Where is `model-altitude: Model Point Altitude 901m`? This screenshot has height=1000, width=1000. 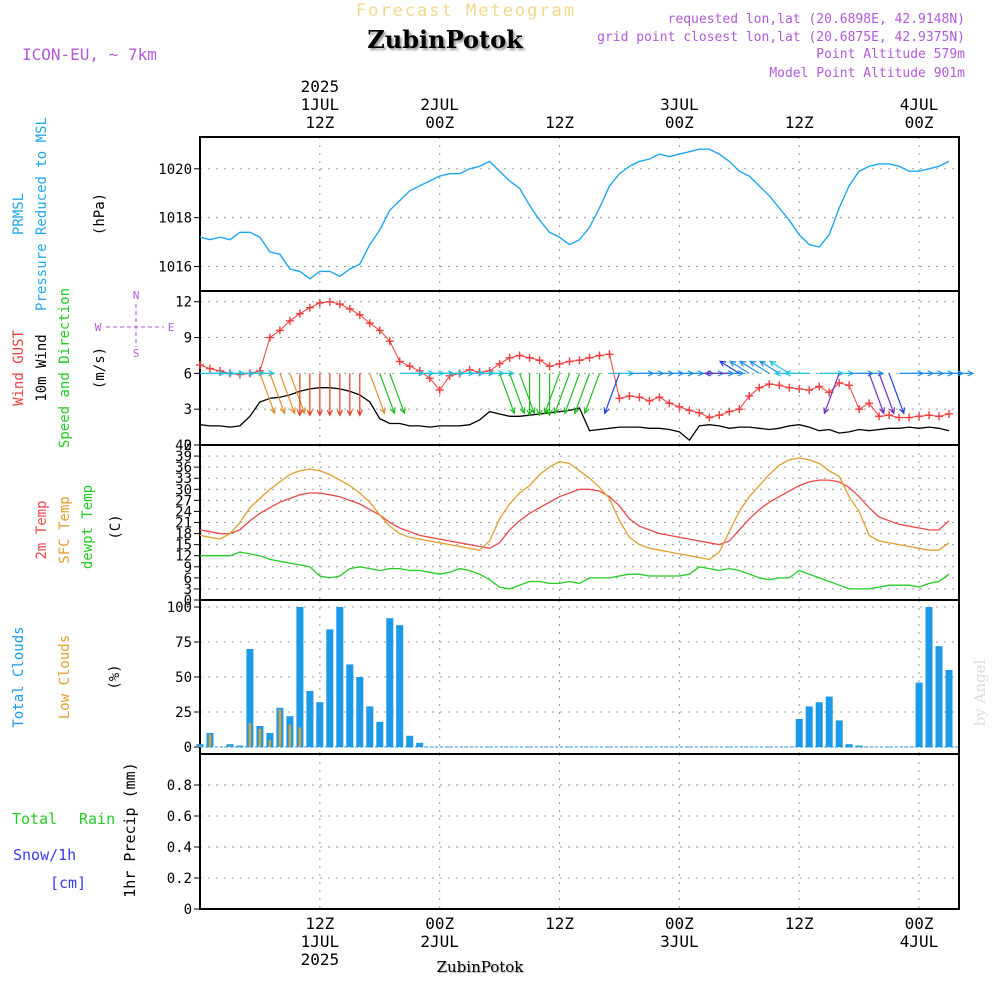 model-altitude: Model Point Altitude 901m is located at coordinates (867, 73).